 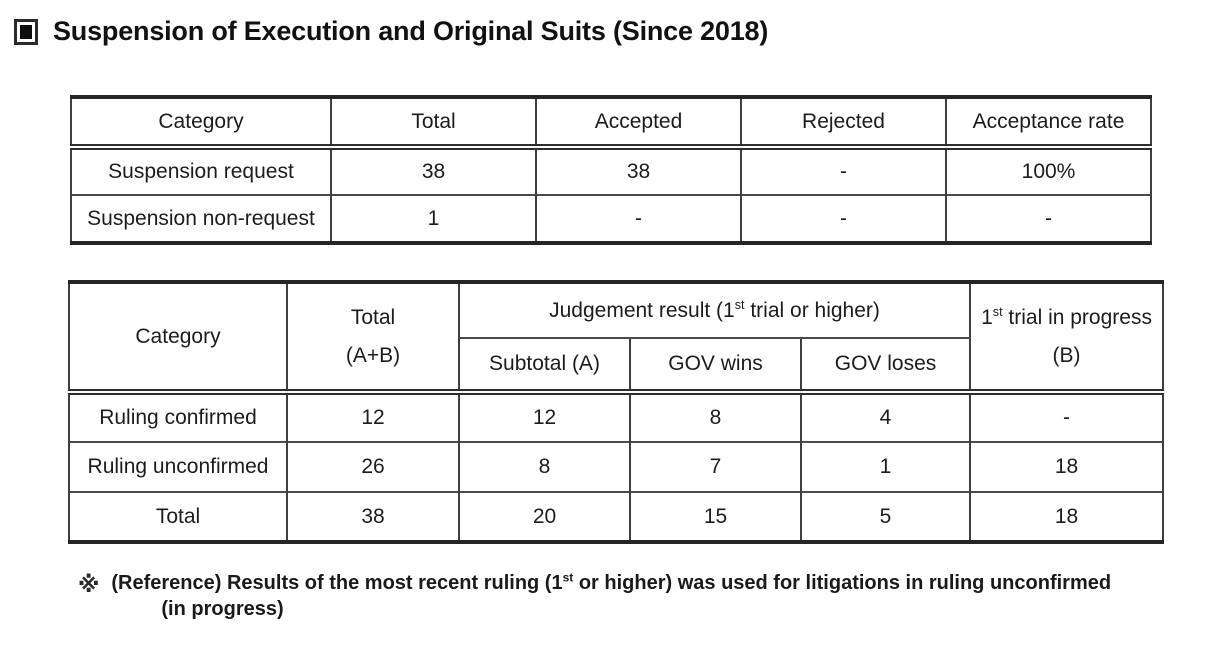 I want to click on t1-cell-rate: 100%, so click(x=1048, y=170).